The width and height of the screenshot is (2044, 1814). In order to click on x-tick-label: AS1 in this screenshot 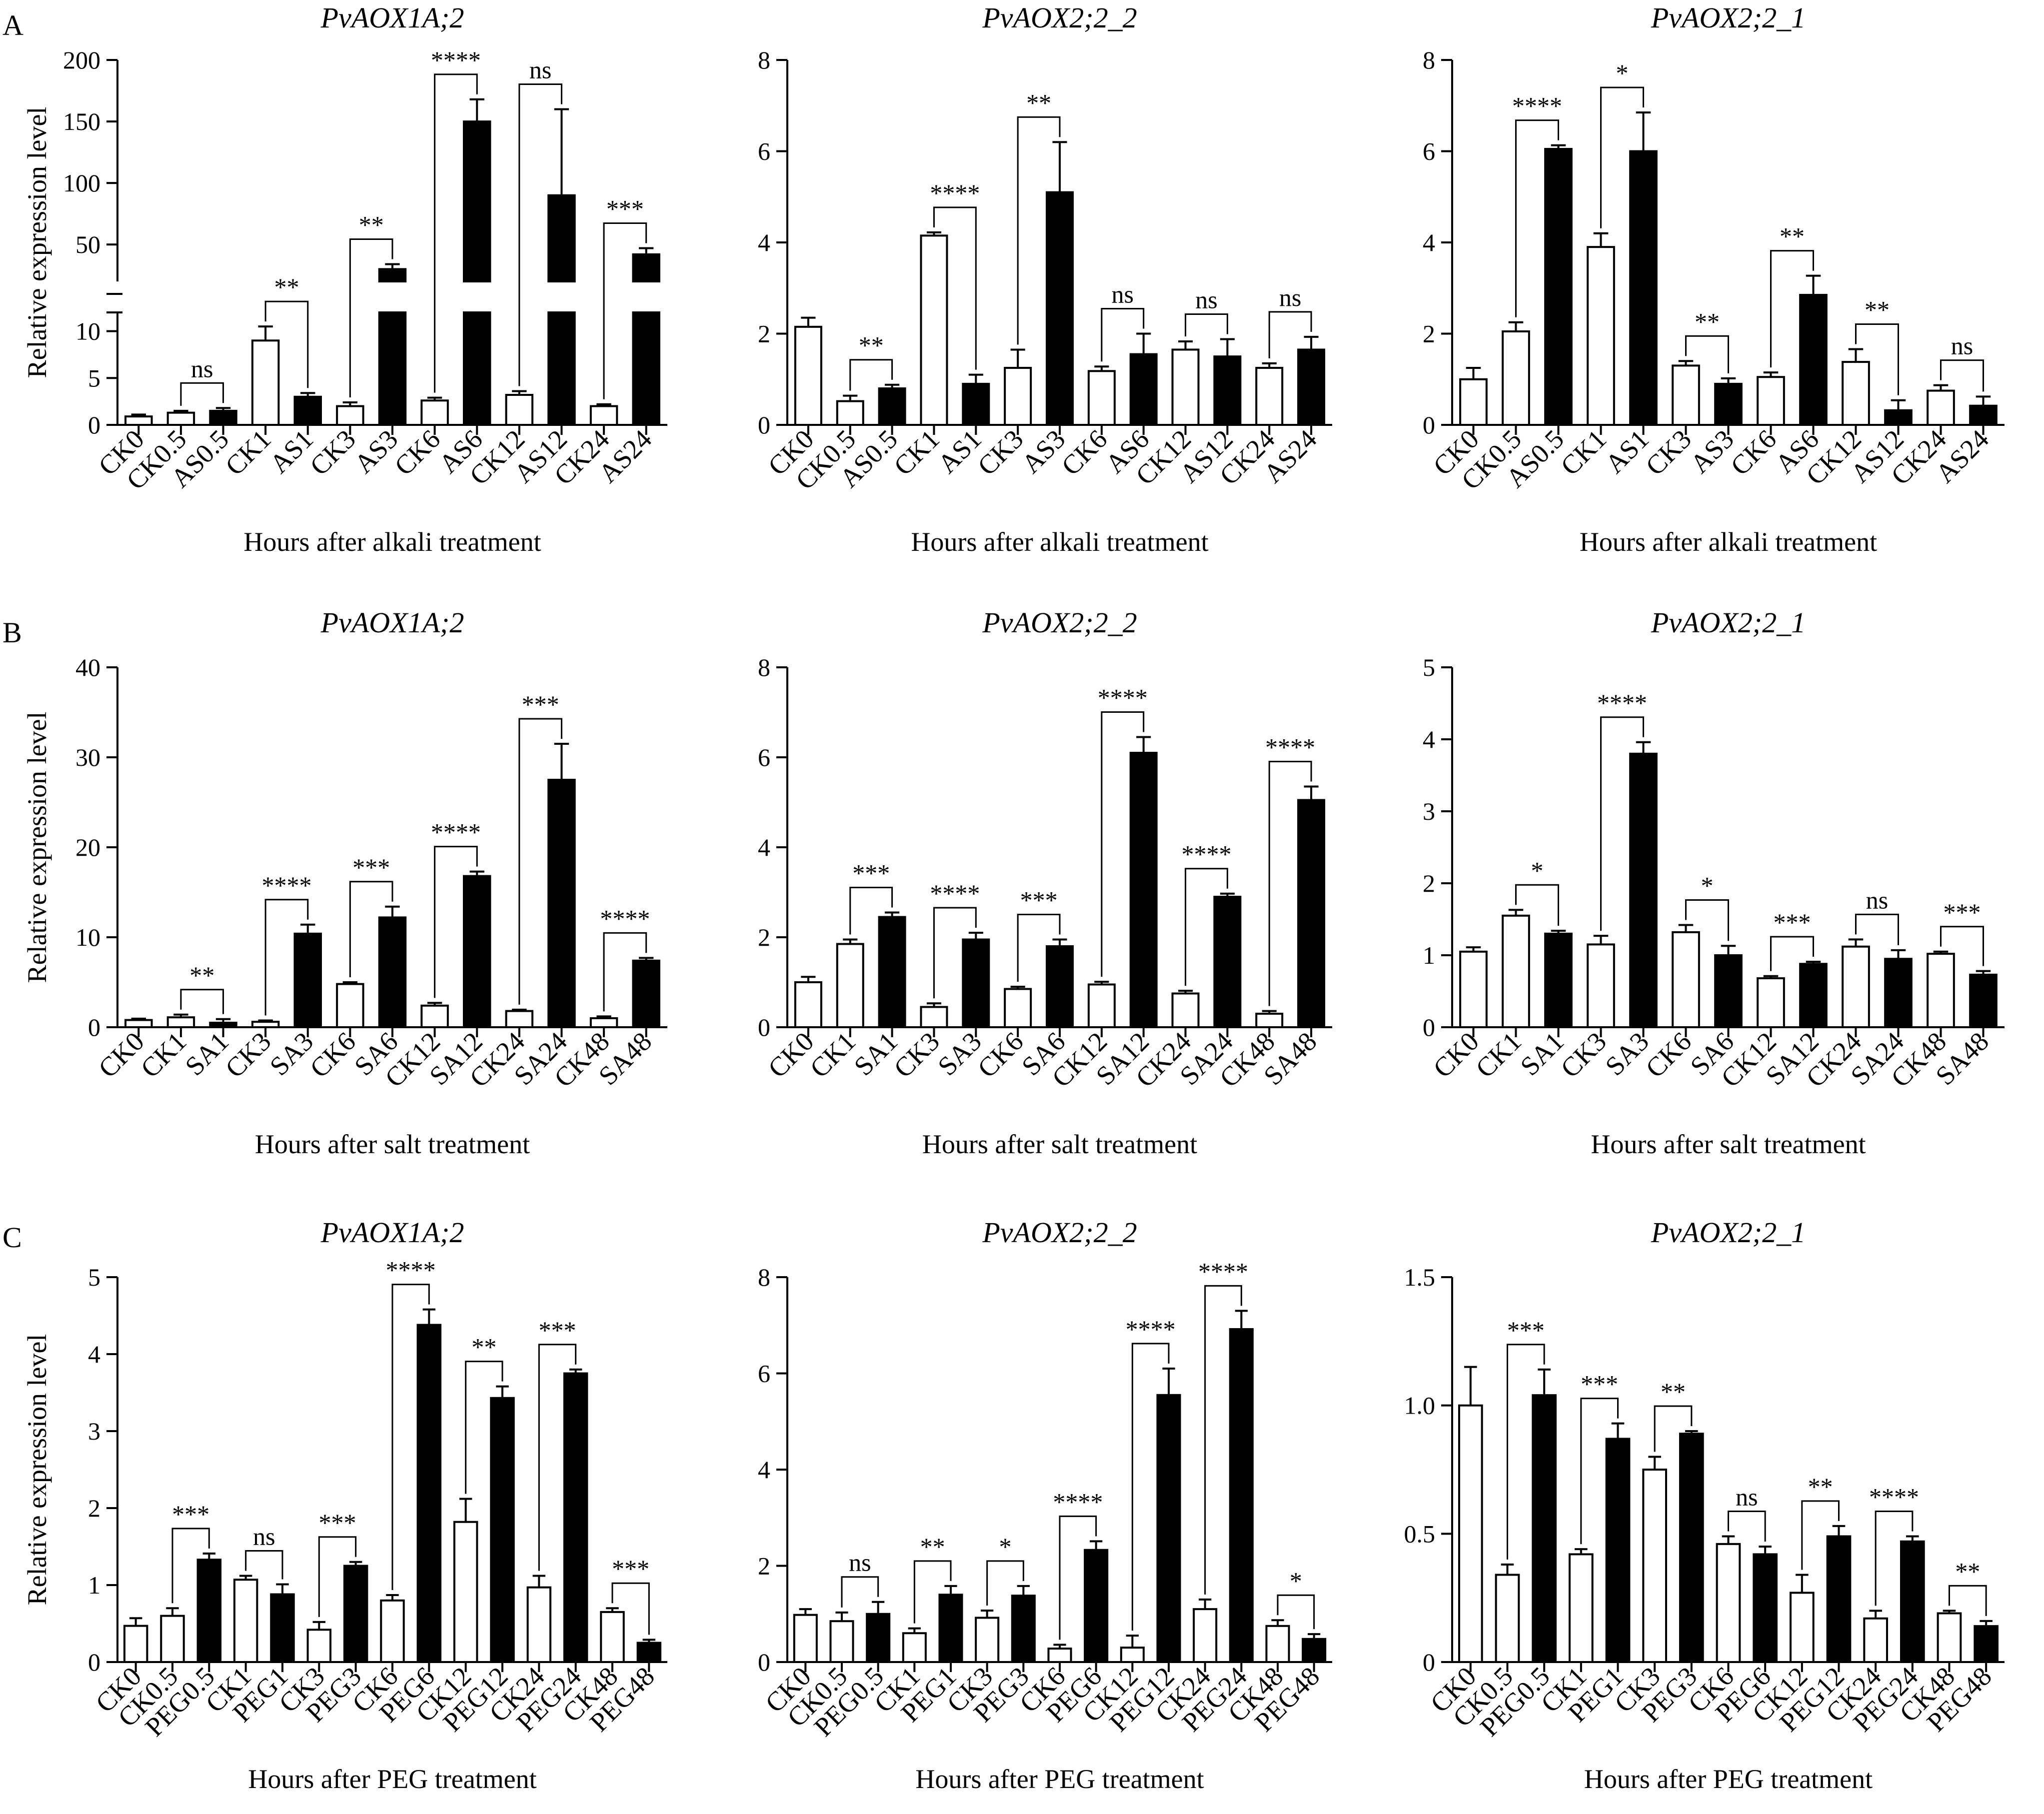, I will do `click(1627, 451)`.